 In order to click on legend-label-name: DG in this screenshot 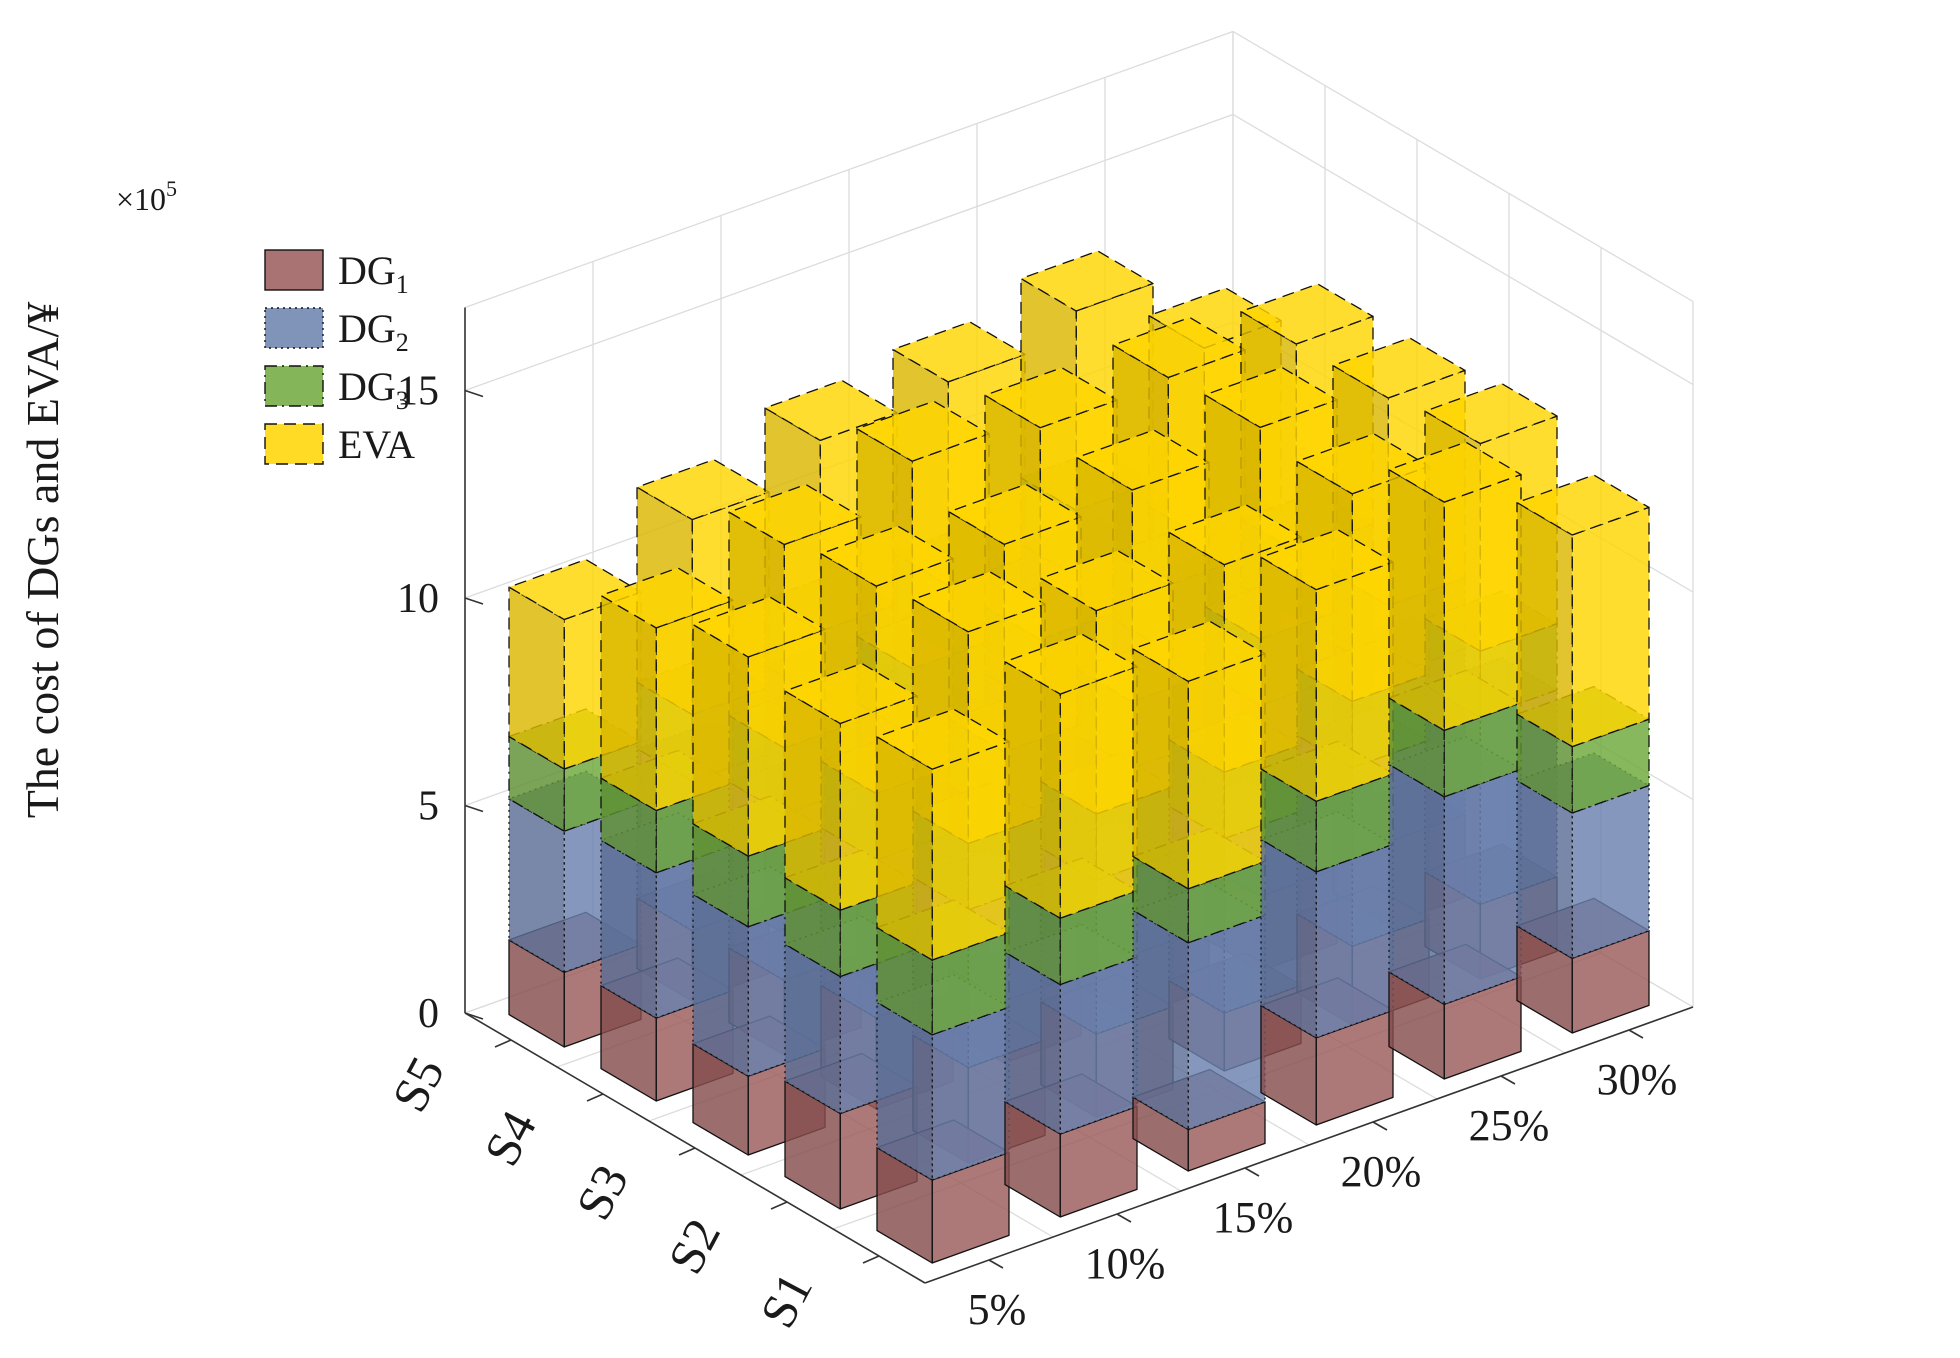, I will do `click(367, 270)`.